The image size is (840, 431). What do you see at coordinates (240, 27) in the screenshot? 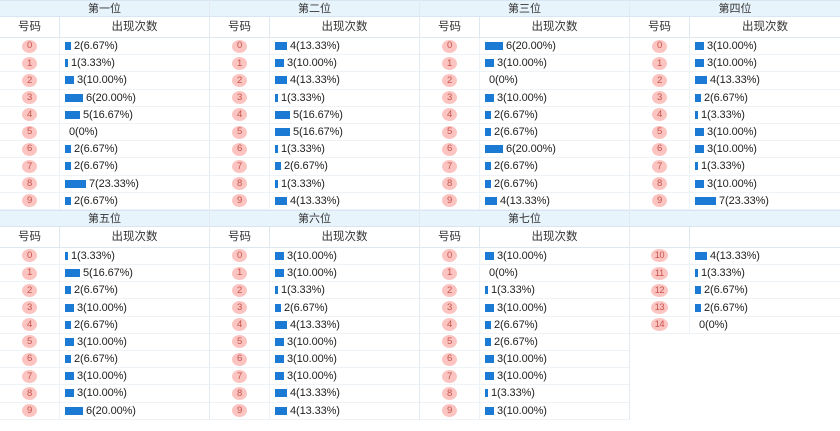
I see `header-number: 号码` at bounding box center [240, 27].